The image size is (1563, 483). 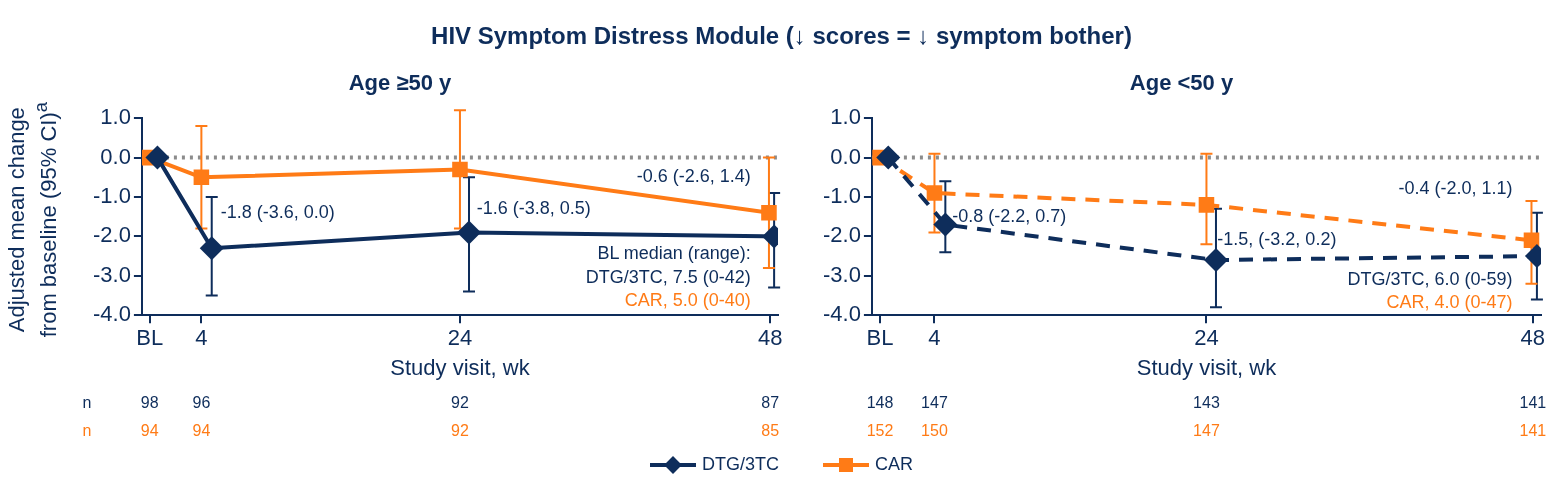 I want to click on annotation: -1.5, (-3.2, 0.2), so click(x=1277, y=239).